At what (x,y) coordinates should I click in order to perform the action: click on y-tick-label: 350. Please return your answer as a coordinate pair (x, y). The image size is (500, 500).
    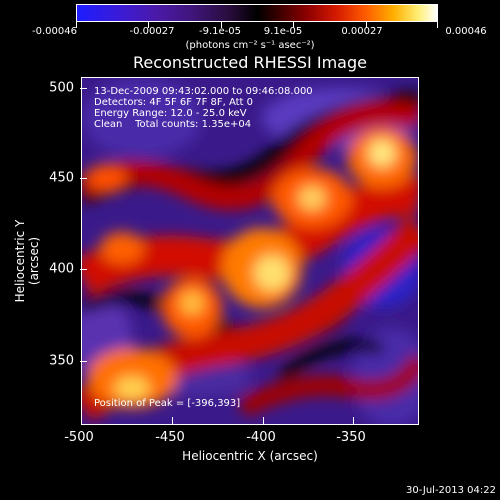
    Looking at the image, I should click on (61, 361).